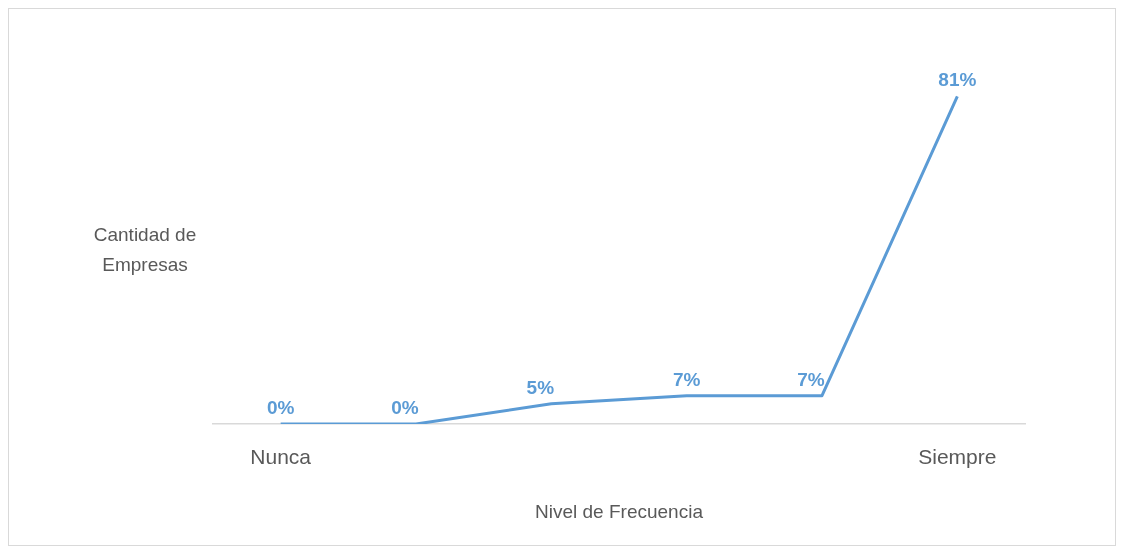 The height and width of the screenshot is (550, 1122). What do you see at coordinates (281, 457) in the screenshot?
I see `x-tick-label: Nunca` at bounding box center [281, 457].